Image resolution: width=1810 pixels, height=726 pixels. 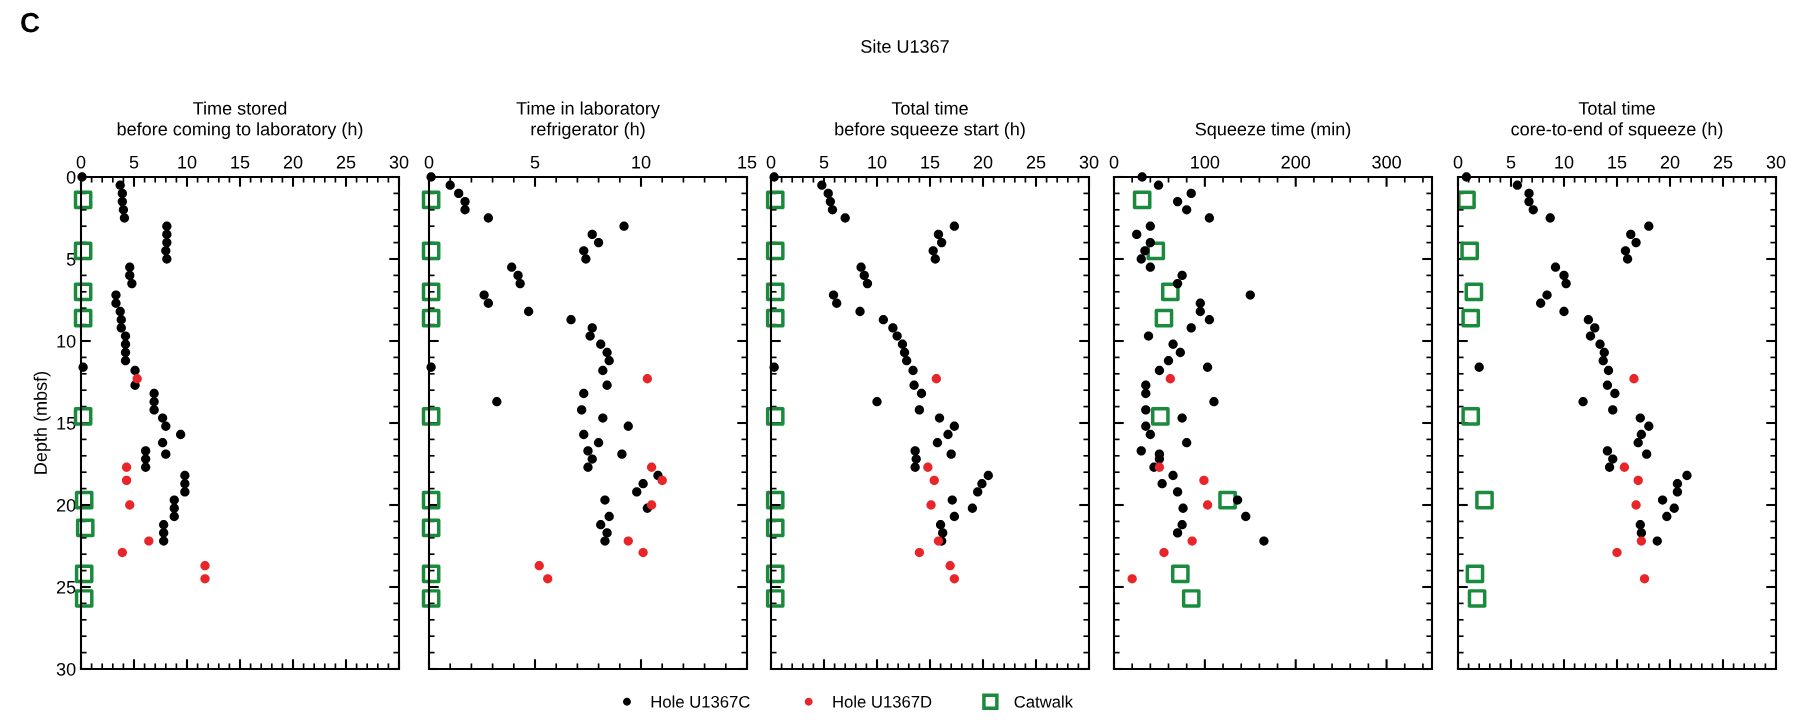 I want to click on legend-label: Hole U1367C, so click(x=700, y=701).